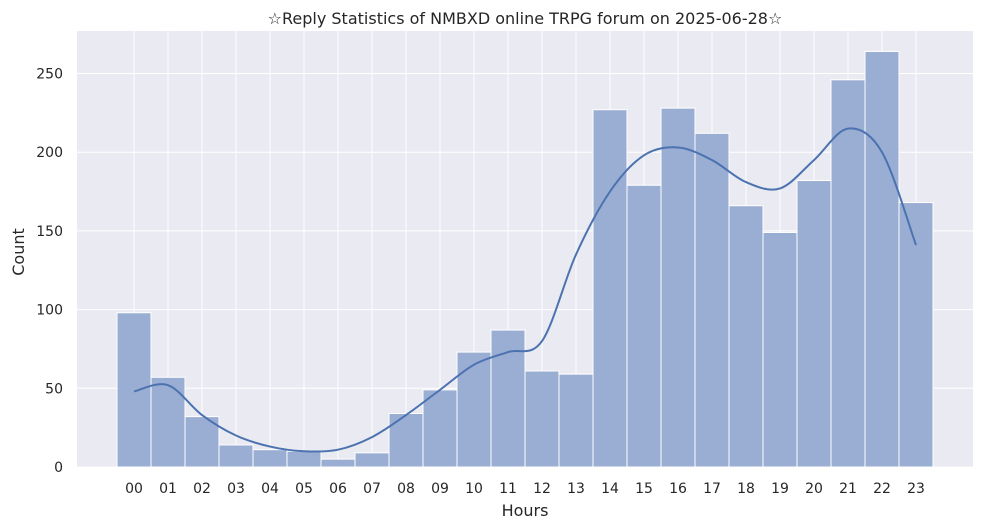  Describe the element at coordinates (780, 489) in the screenshot. I see `x-tick-label: 19` at that location.